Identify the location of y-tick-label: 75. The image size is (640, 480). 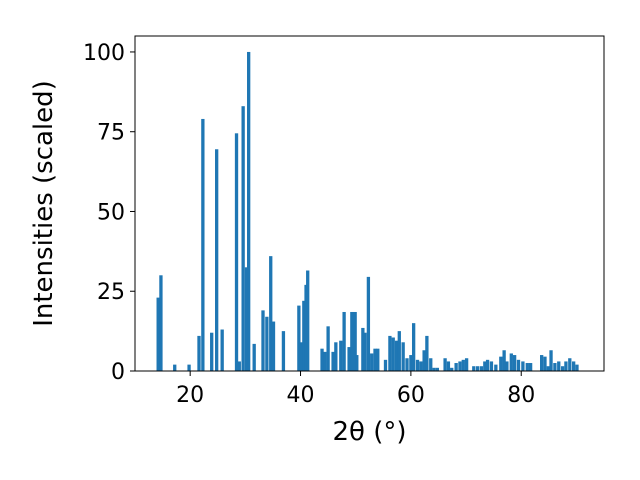
(111, 133).